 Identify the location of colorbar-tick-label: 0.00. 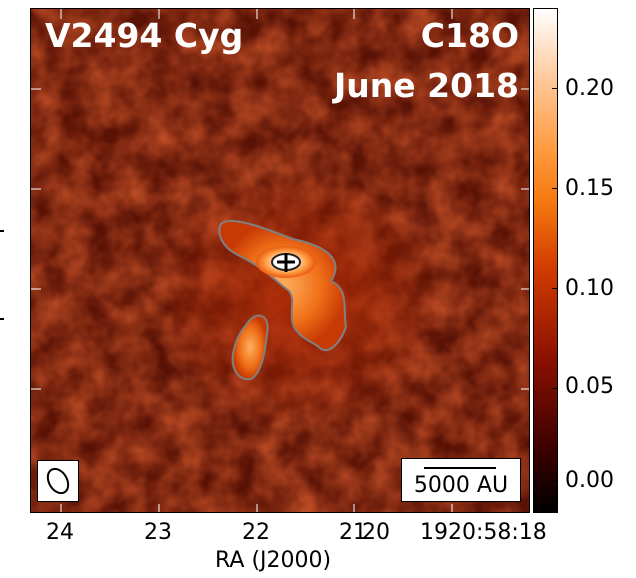
(589, 480).